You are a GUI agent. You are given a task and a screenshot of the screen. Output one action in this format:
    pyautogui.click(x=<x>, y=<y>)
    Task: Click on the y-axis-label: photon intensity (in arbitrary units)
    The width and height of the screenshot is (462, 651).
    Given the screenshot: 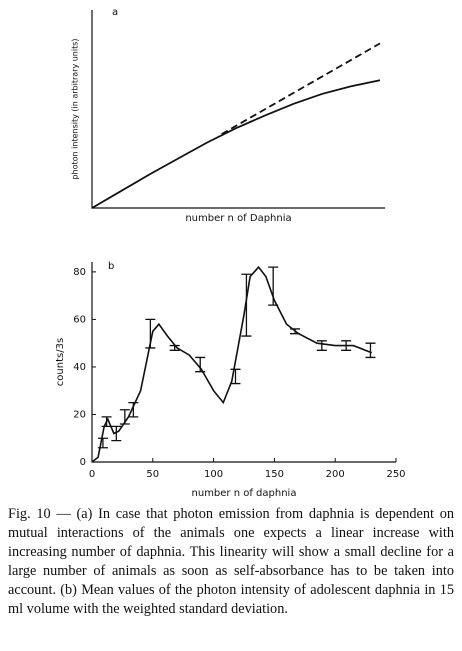 What is the action you would take?
    pyautogui.click(x=75, y=108)
    